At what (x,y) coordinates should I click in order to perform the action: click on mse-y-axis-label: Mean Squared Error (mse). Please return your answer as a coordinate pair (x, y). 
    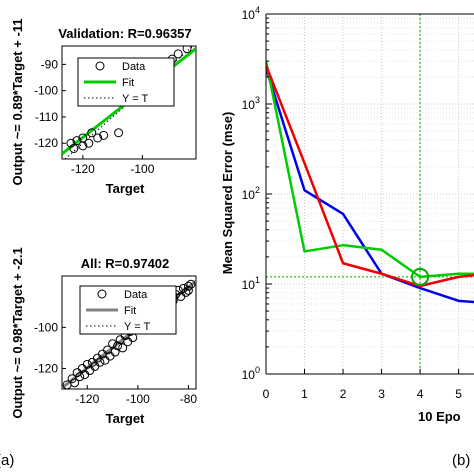
    Looking at the image, I should click on (227, 193).